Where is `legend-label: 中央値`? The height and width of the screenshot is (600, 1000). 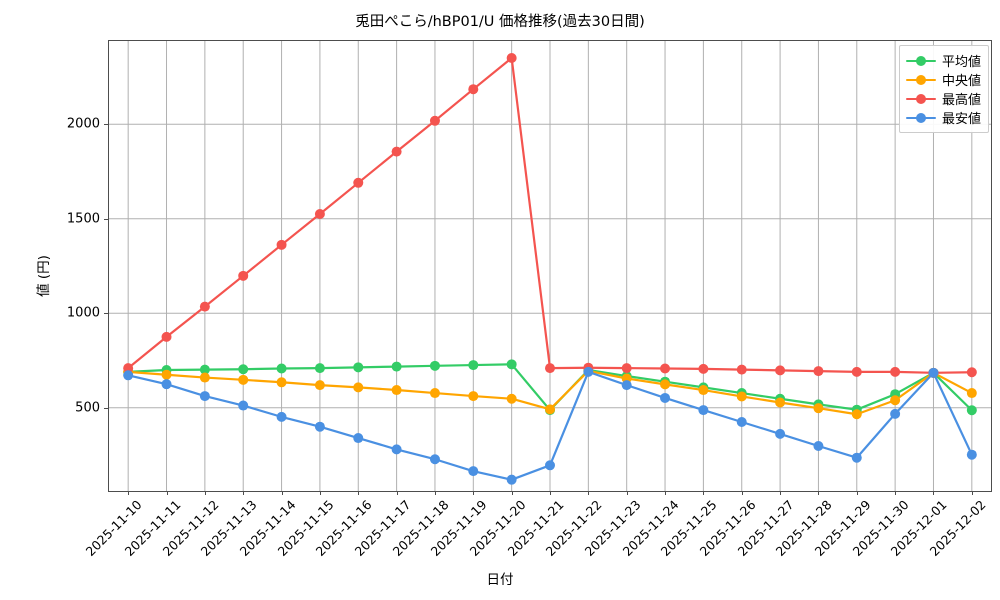 legend-label: 中央値 is located at coordinates (961, 81).